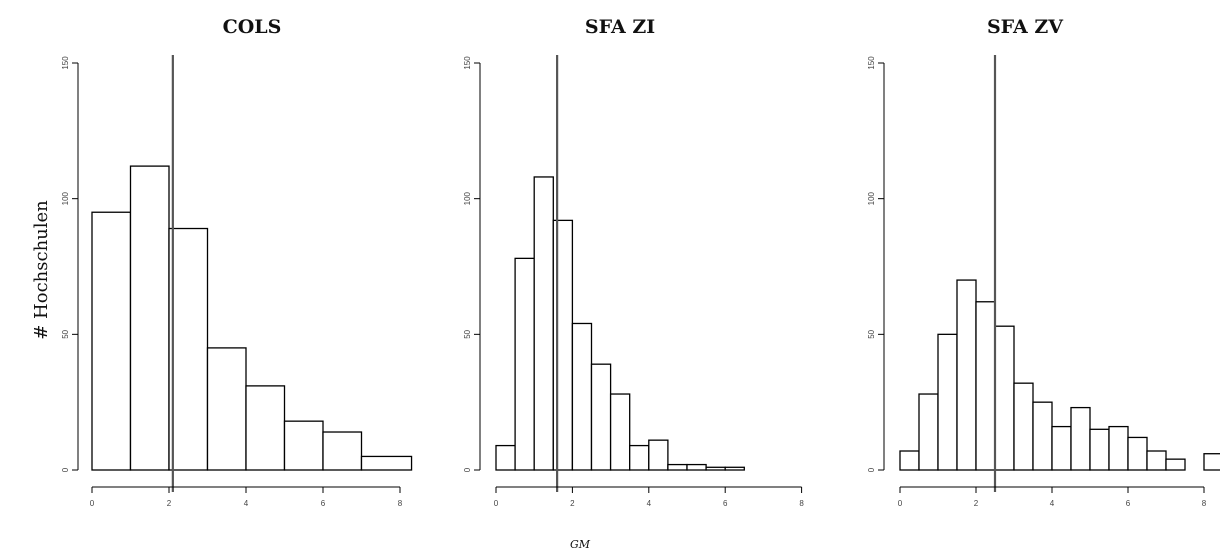  What do you see at coordinates (620, 27) in the screenshot?
I see `panel-title: SFA ZI` at bounding box center [620, 27].